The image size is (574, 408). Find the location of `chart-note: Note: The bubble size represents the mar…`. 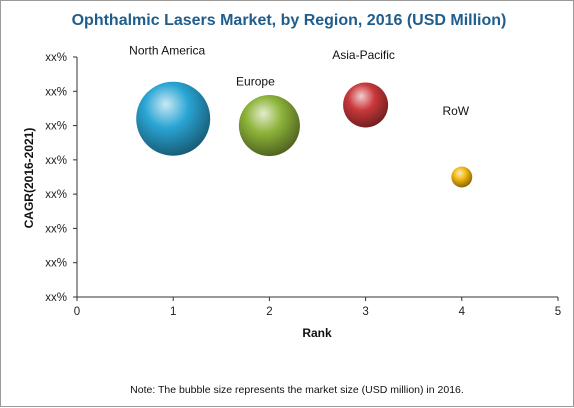

chart-note: Note: The bubble size represents the mar… is located at coordinates (297, 390).